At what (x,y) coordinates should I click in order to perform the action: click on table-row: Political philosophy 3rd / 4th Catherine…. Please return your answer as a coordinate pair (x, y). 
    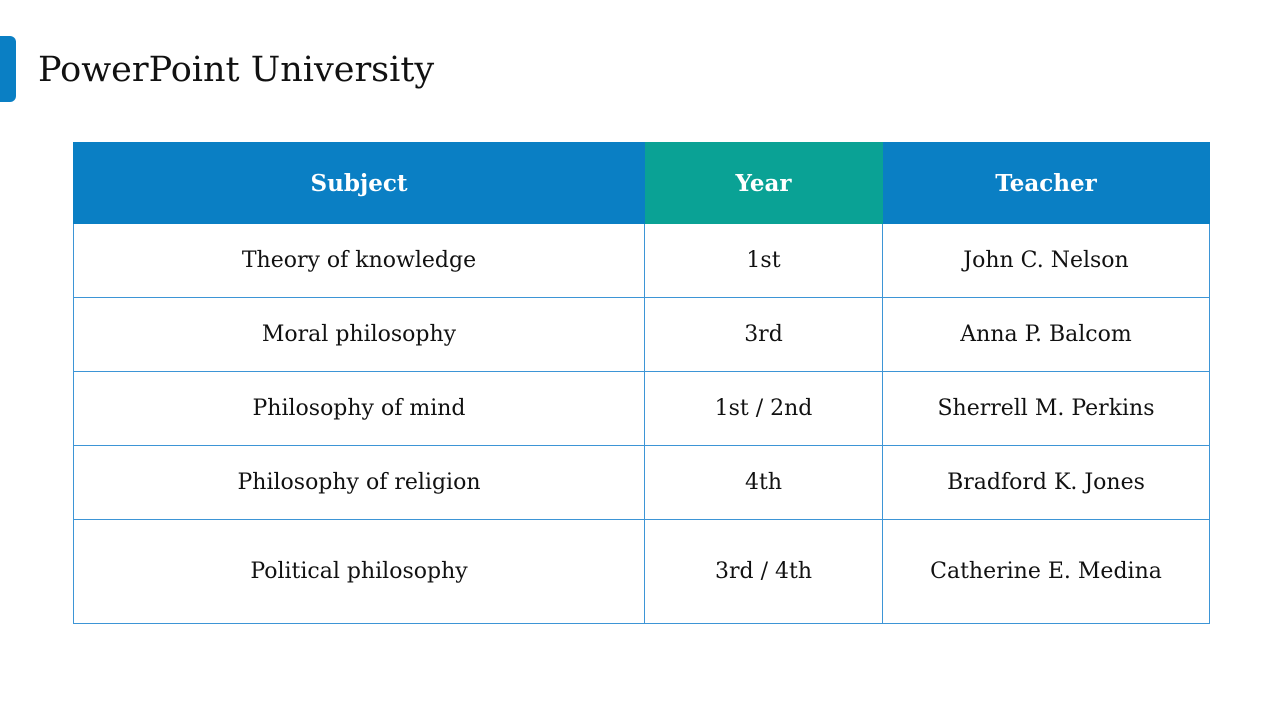
    Looking at the image, I should click on (641, 571).